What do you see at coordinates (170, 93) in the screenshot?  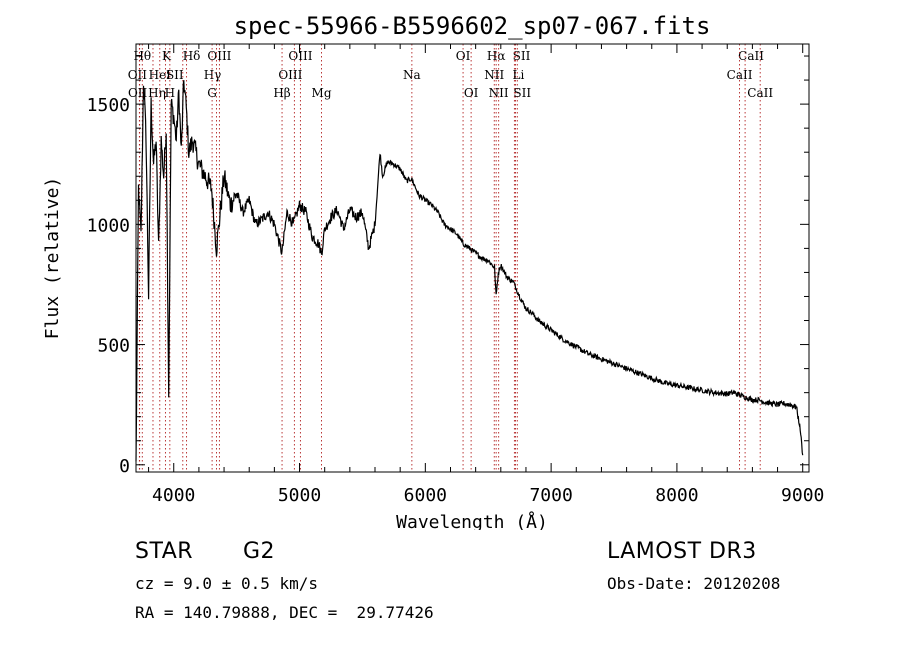 I see `spectral-line-label: H` at bounding box center [170, 93].